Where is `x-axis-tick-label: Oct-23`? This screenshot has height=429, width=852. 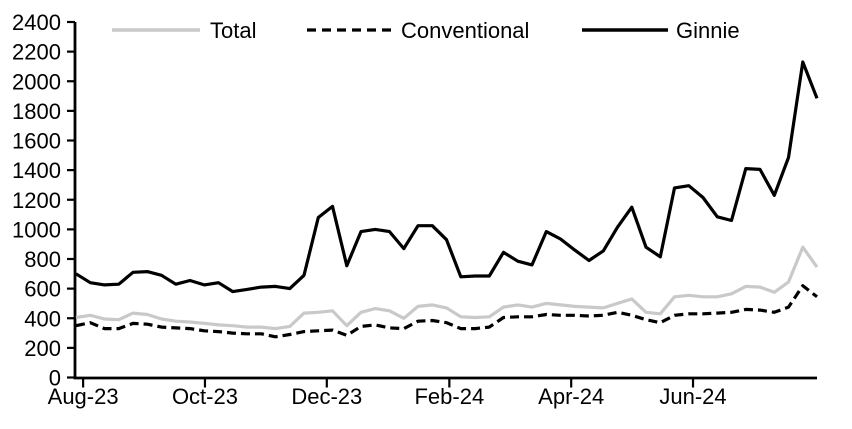 x-axis-tick-label: Oct-23 is located at coordinates (205, 396).